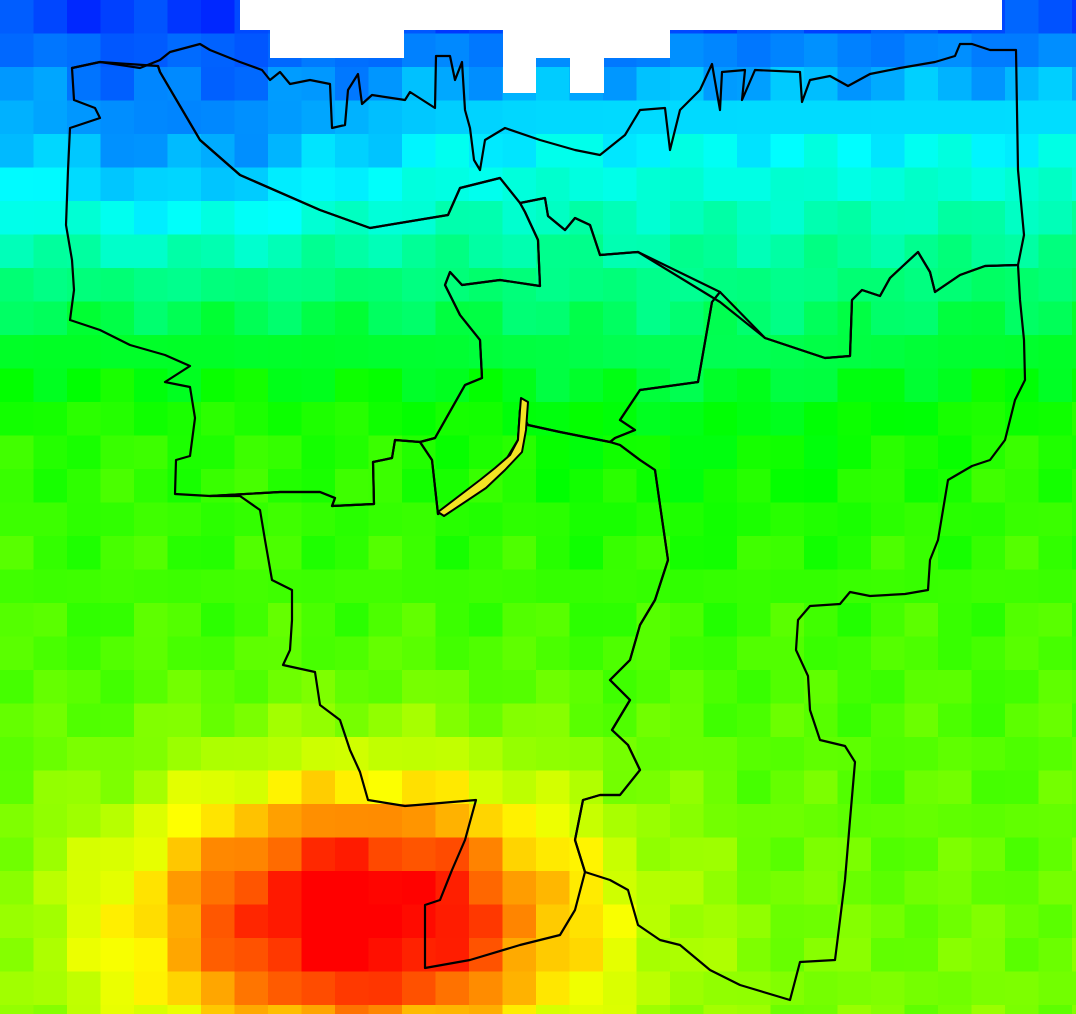 This screenshot has width=1076, height=1014. I want to click on nodata-cell, so click(621, 15).